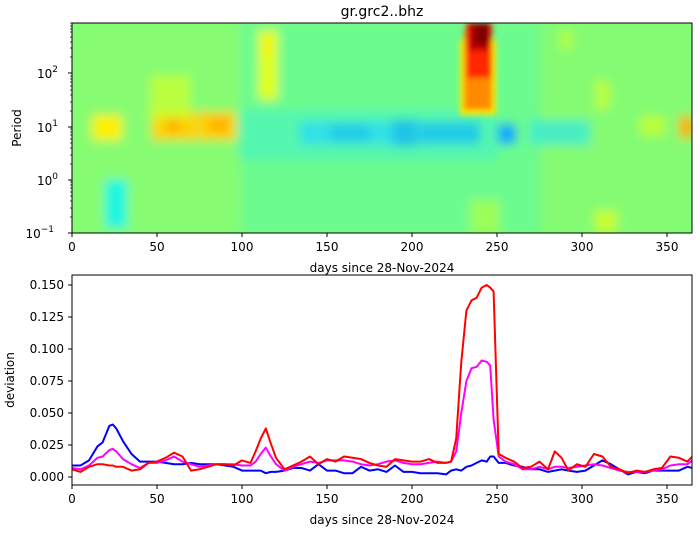 The height and width of the screenshot is (535, 697). Describe the element at coordinates (17, 127) in the screenshot. I see `heatmap-y-label: Period` at that location.